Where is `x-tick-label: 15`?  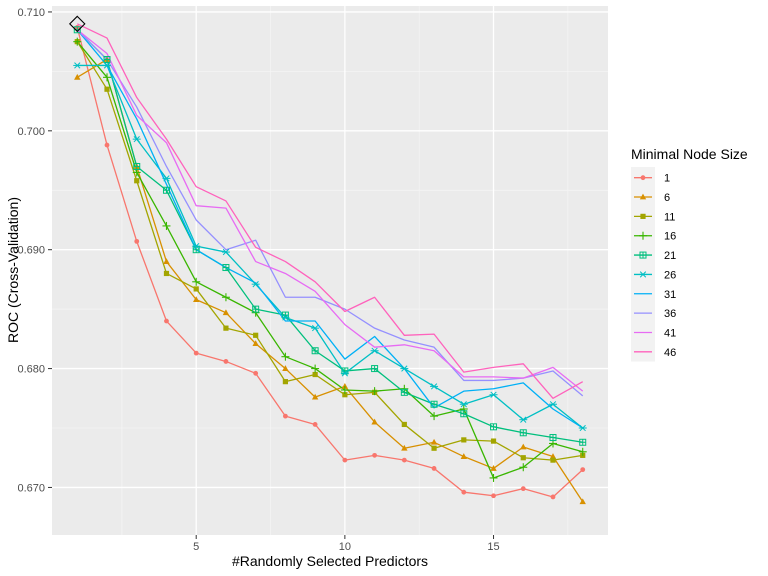
x-tick-label: 15 is located at coordinates (493, 547).